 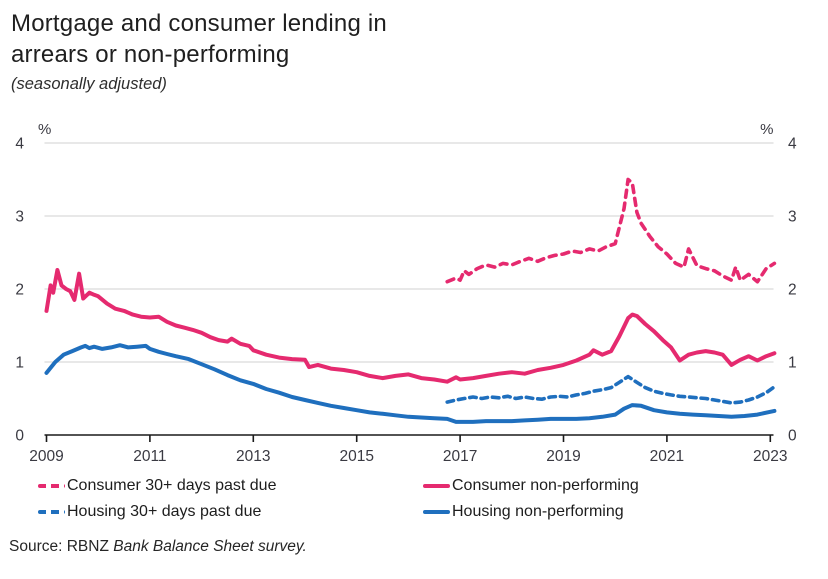 I want to click on x-tick-label: 2019, so click(x=563, y=456).